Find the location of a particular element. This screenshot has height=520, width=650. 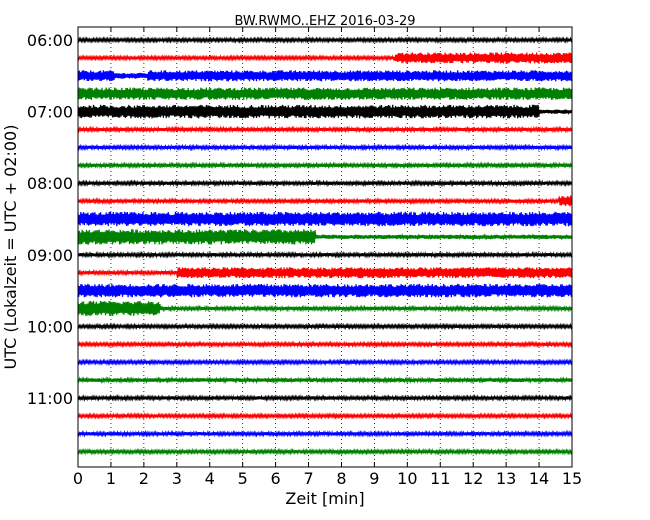

x-tick-label: 9 is located at coordinates (374, 478).